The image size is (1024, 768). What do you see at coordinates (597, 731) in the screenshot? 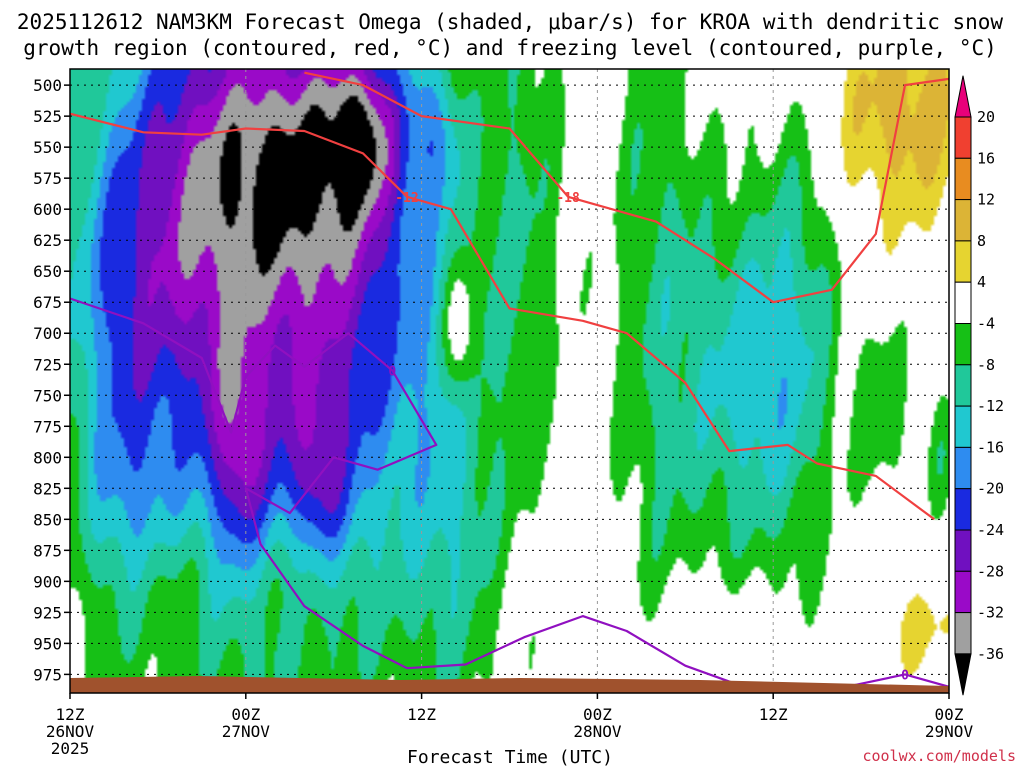
I see `x-tick-label: 28NOV` at bounding box center [597, 731].